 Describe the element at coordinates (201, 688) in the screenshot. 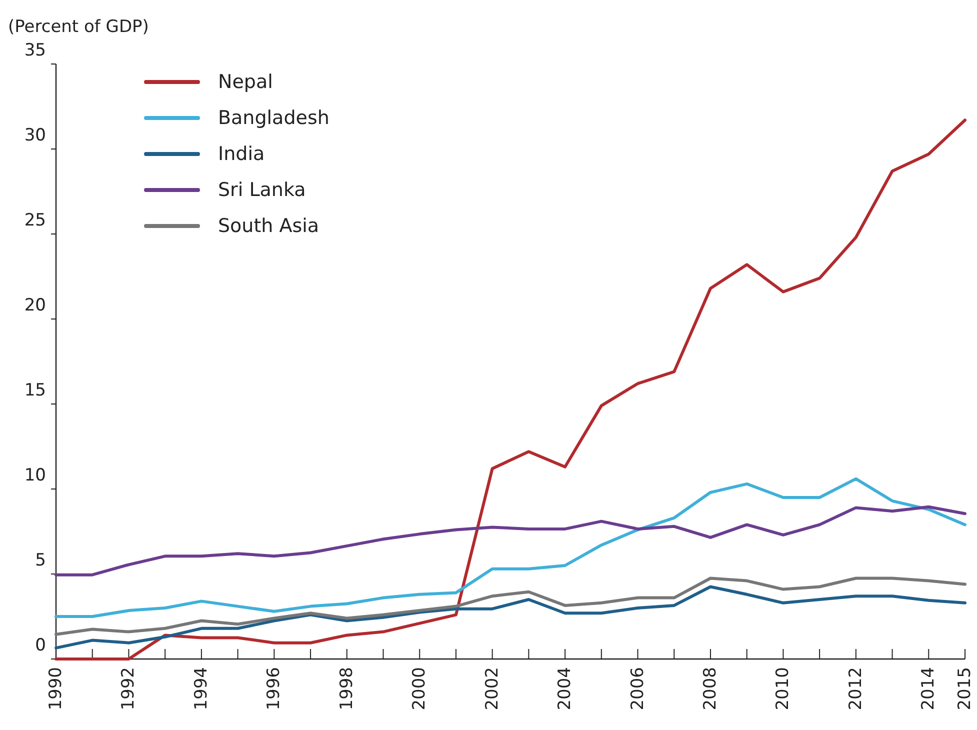

I see `x-tick-label: 1994` at that location.